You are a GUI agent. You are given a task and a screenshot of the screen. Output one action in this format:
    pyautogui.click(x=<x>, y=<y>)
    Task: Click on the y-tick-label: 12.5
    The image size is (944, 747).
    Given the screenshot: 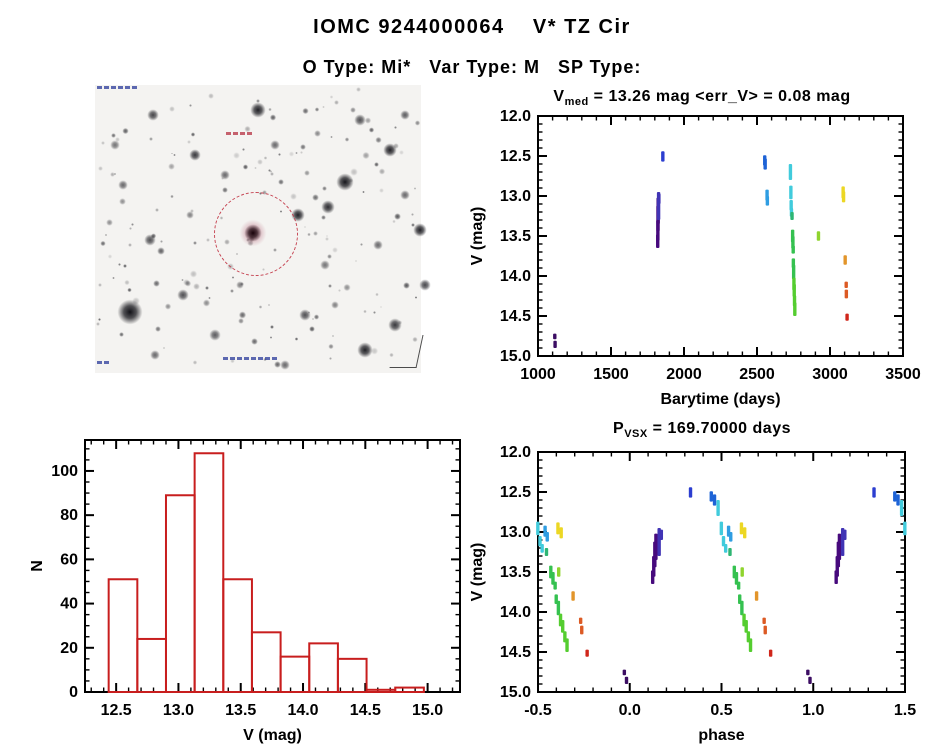 What is the action you would take?
    pyautogui.click(x=515, y=492)
    